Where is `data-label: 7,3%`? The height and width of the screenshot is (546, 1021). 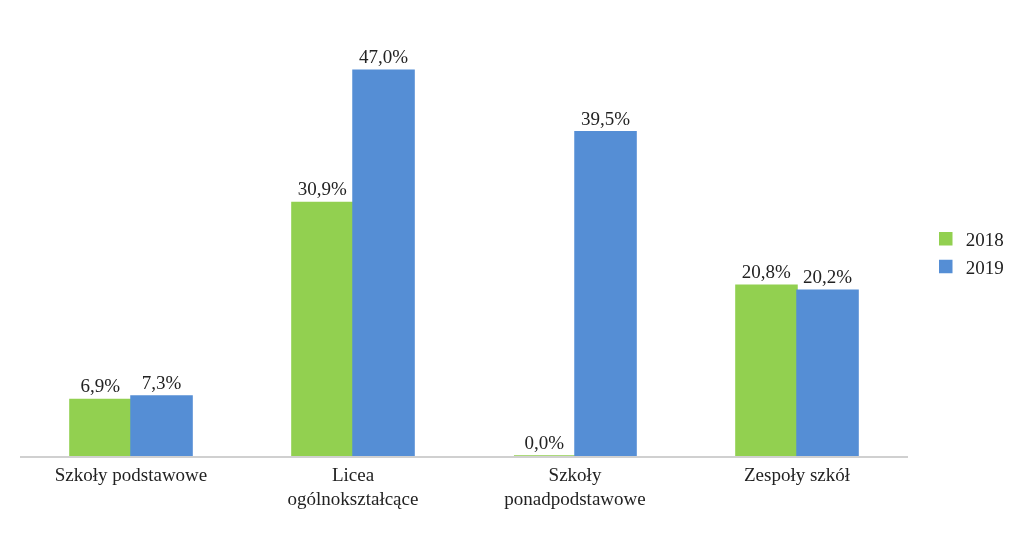
data-label: 7,3% is located at coordinates (161, 383).